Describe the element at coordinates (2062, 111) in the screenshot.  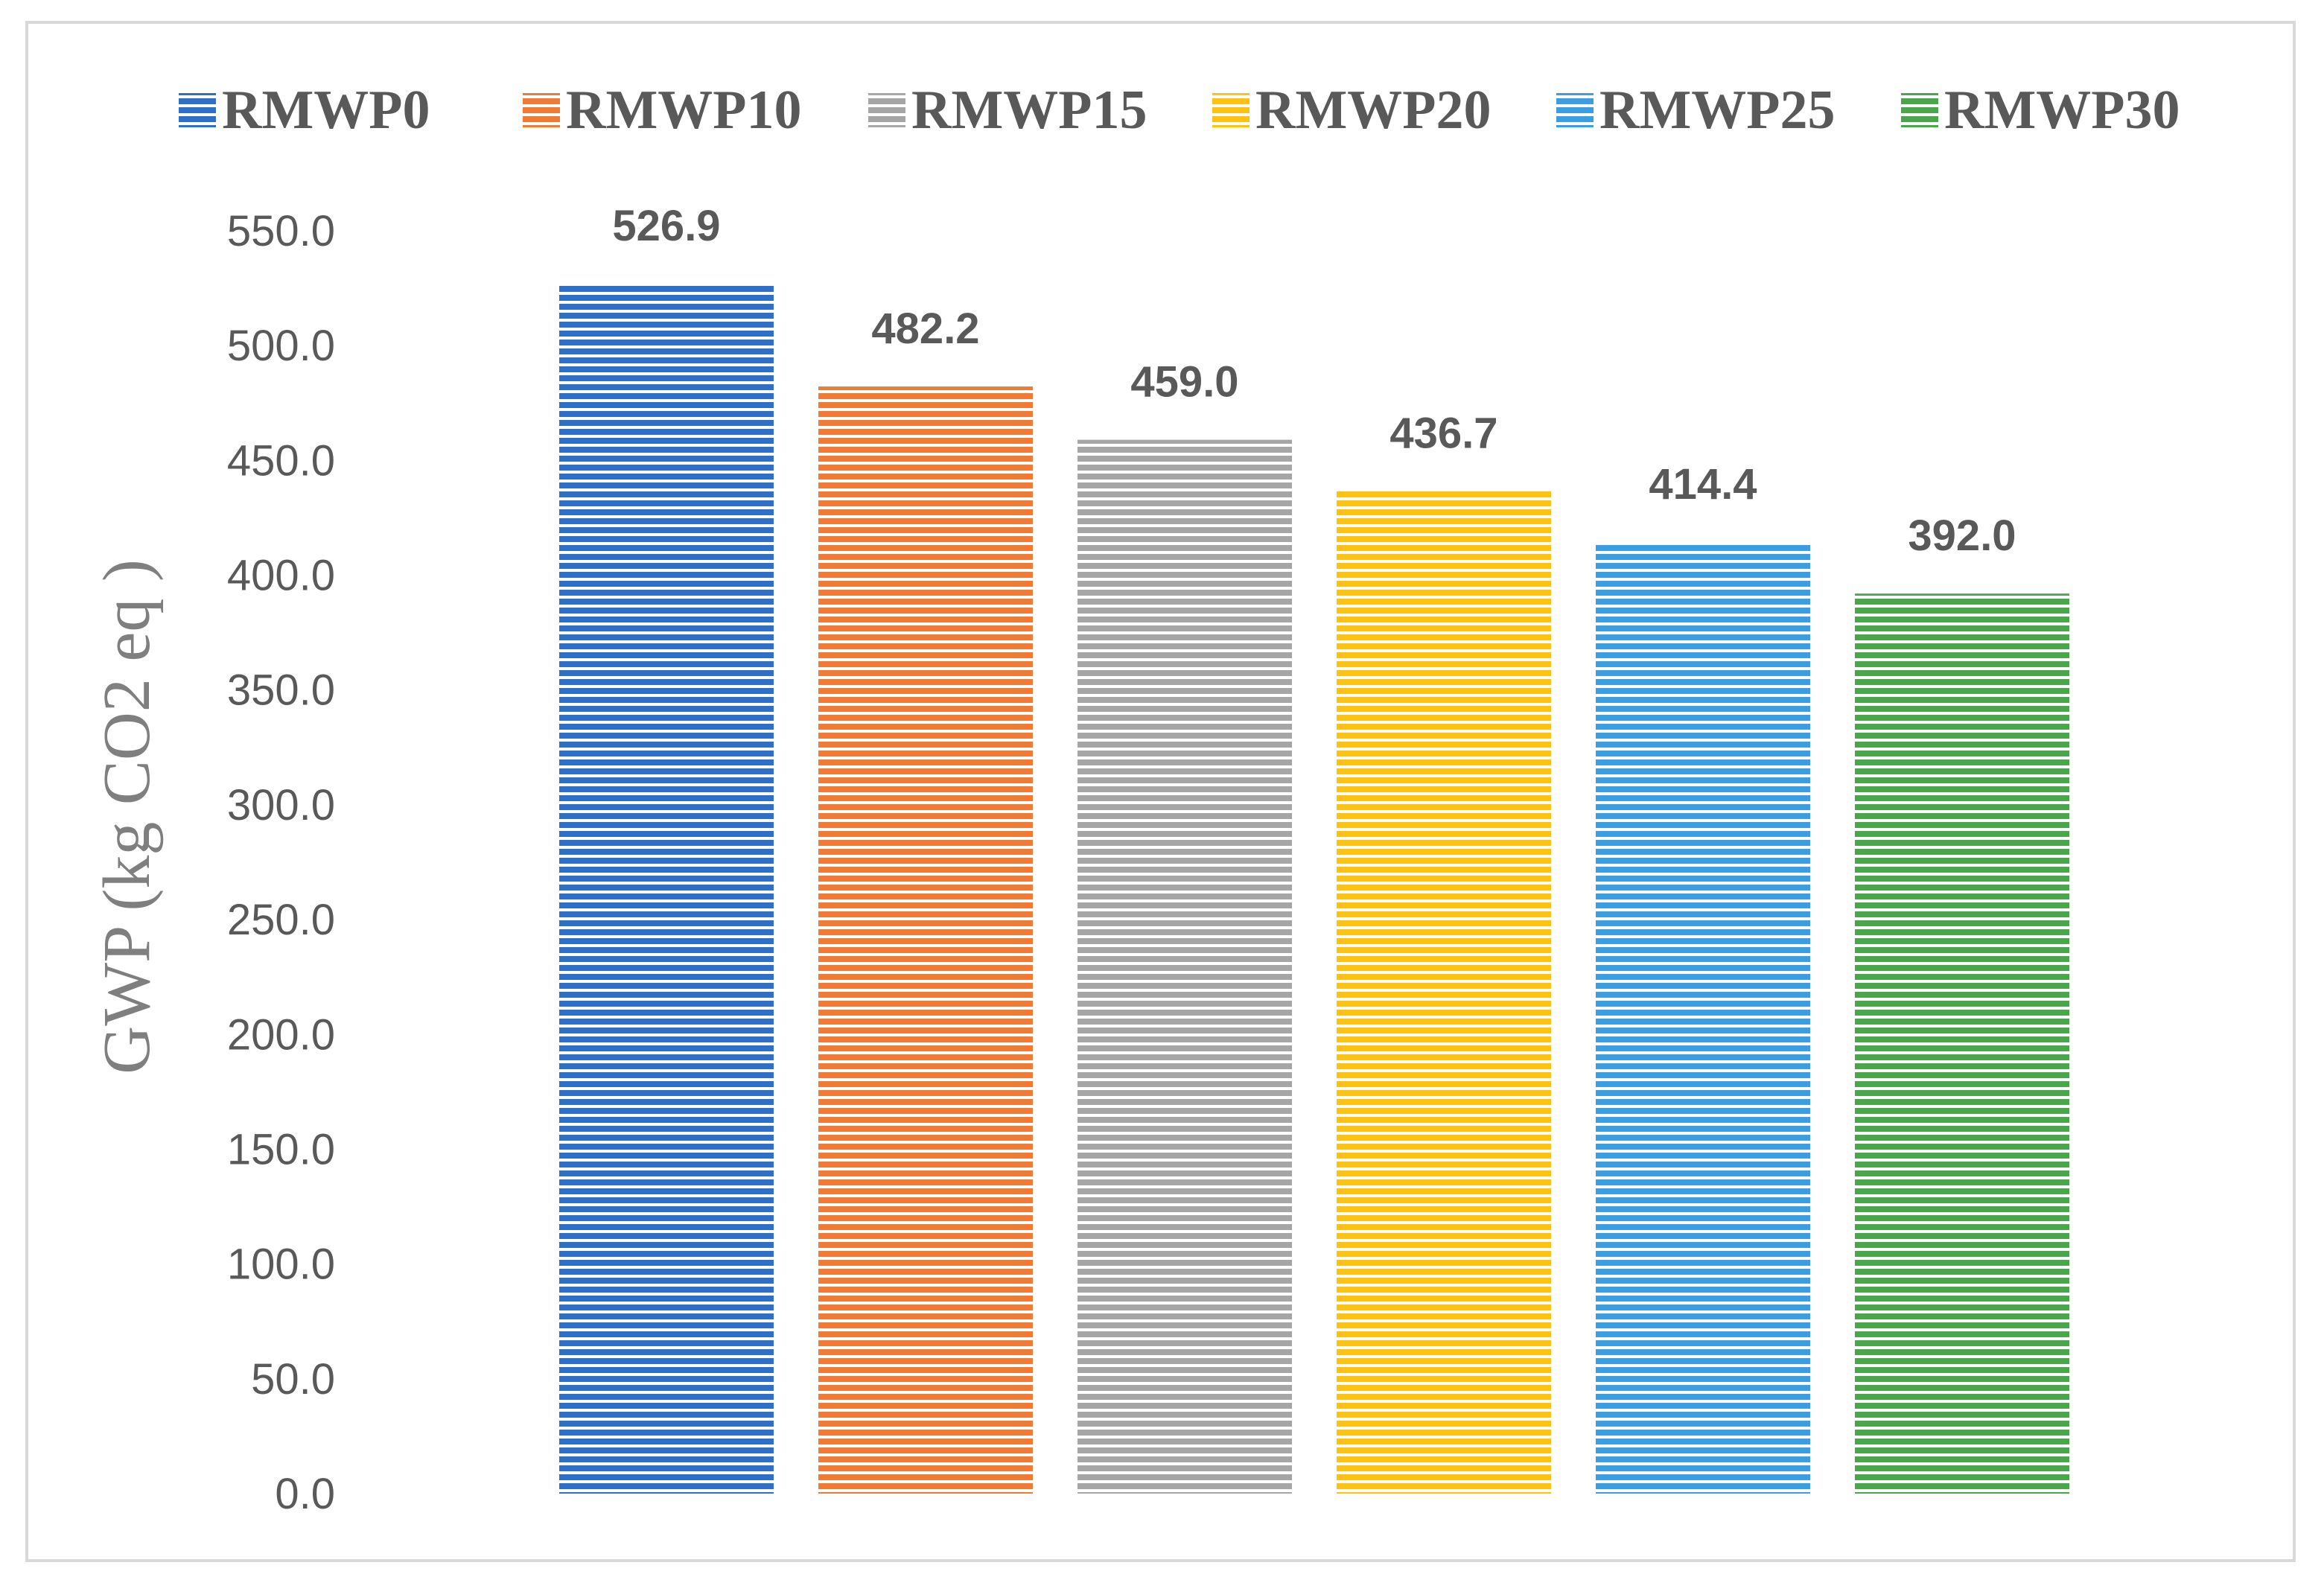
I see `legend-label-rmwp30: RMWP30` at that location.